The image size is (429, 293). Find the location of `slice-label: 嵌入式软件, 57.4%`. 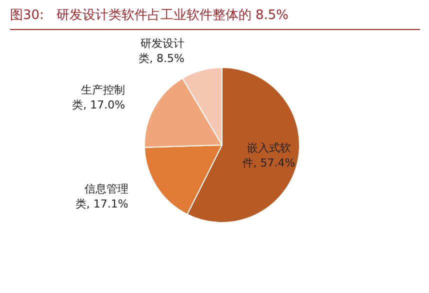

slice-label: 嵌入式软件, 57.4% is located at coordinates (269, 155).